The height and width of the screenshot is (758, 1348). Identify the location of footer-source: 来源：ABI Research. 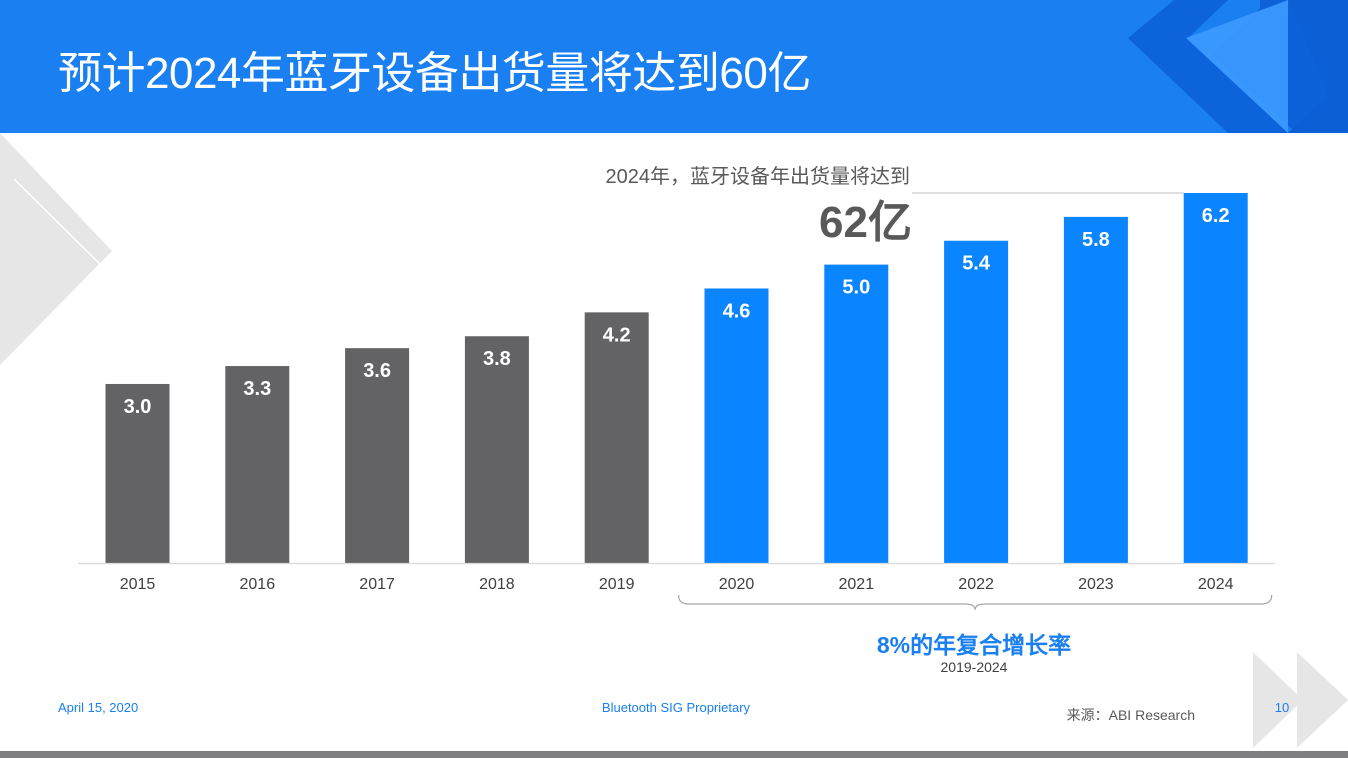
(1130, 715).